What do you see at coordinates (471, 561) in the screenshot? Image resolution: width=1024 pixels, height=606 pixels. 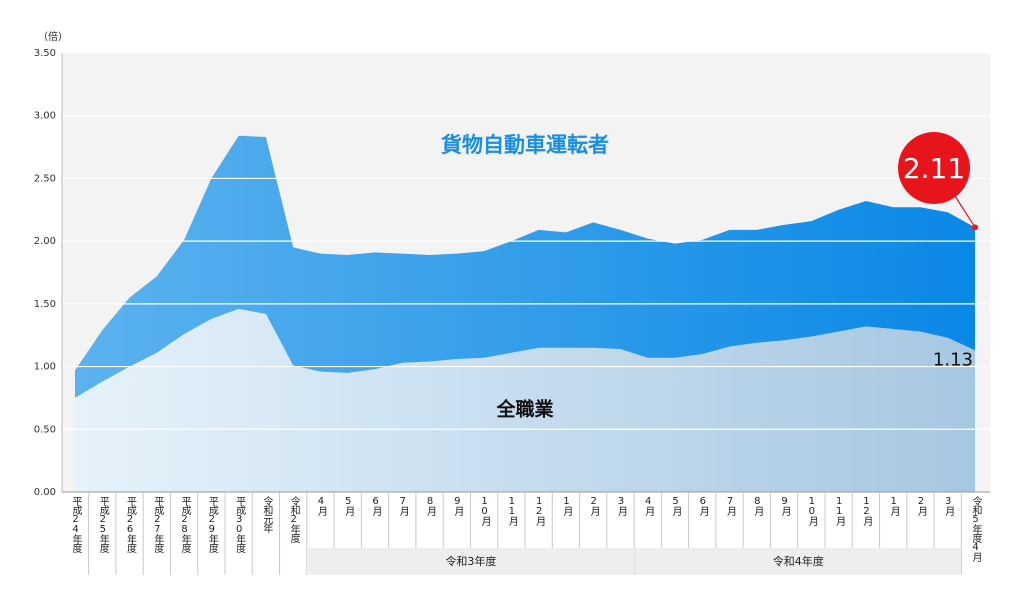 I see `group-label: 令和3年度` at bounding box center [471, 561].